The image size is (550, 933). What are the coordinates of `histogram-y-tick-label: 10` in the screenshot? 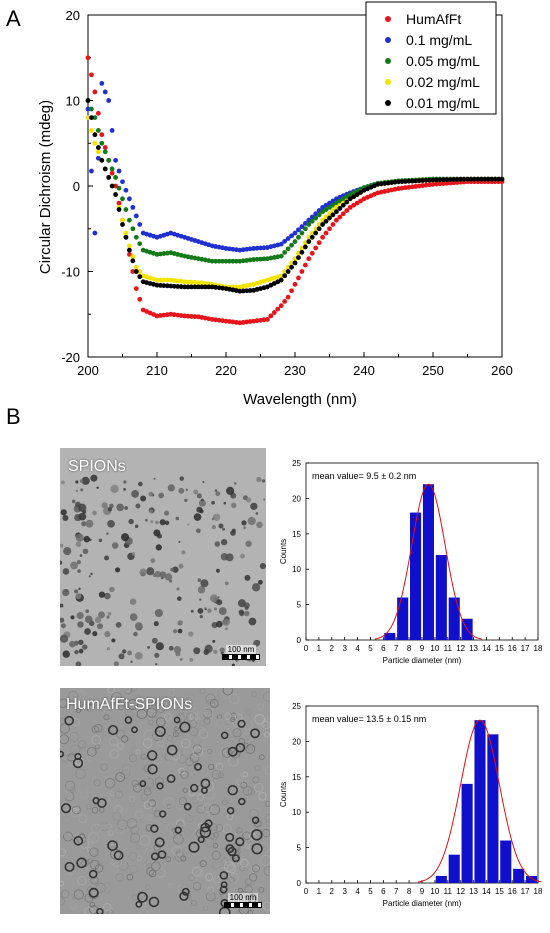 It's located at (296, 812).